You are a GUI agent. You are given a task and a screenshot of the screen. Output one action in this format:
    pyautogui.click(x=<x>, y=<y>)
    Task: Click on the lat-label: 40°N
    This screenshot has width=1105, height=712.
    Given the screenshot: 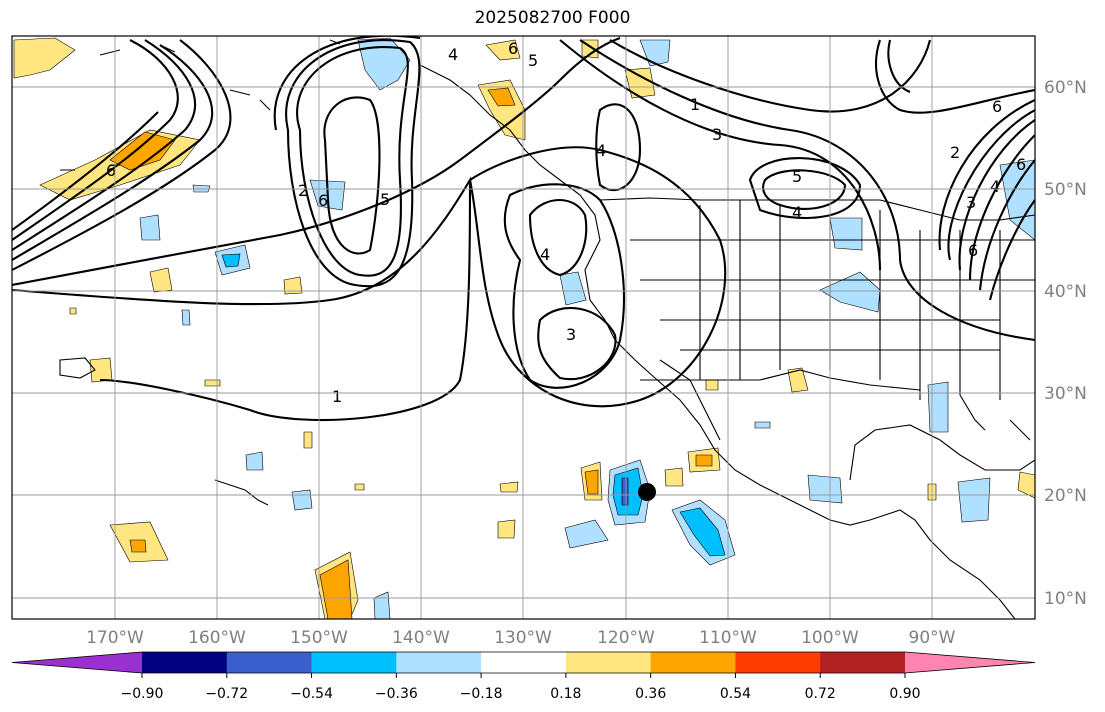 What is the action you would take?
    pyautogui.click(x=1065, y=292)
    